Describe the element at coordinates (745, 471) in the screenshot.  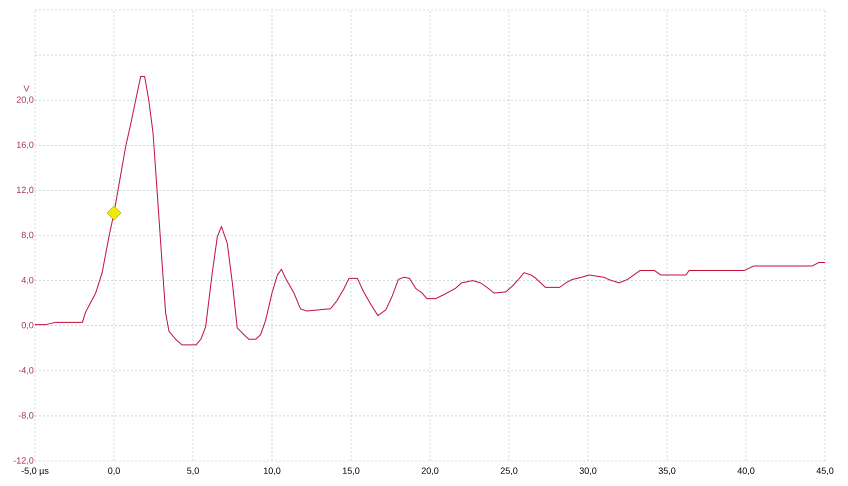
I see `x-tick-label: 40,0` at that location.